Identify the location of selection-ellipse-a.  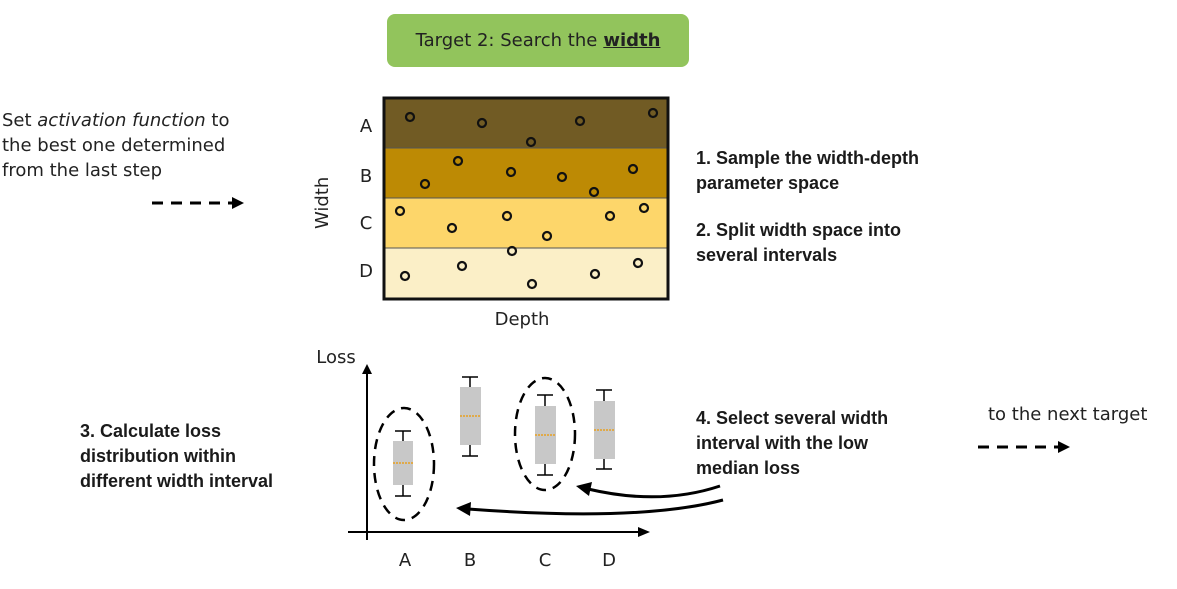
(404, 464).